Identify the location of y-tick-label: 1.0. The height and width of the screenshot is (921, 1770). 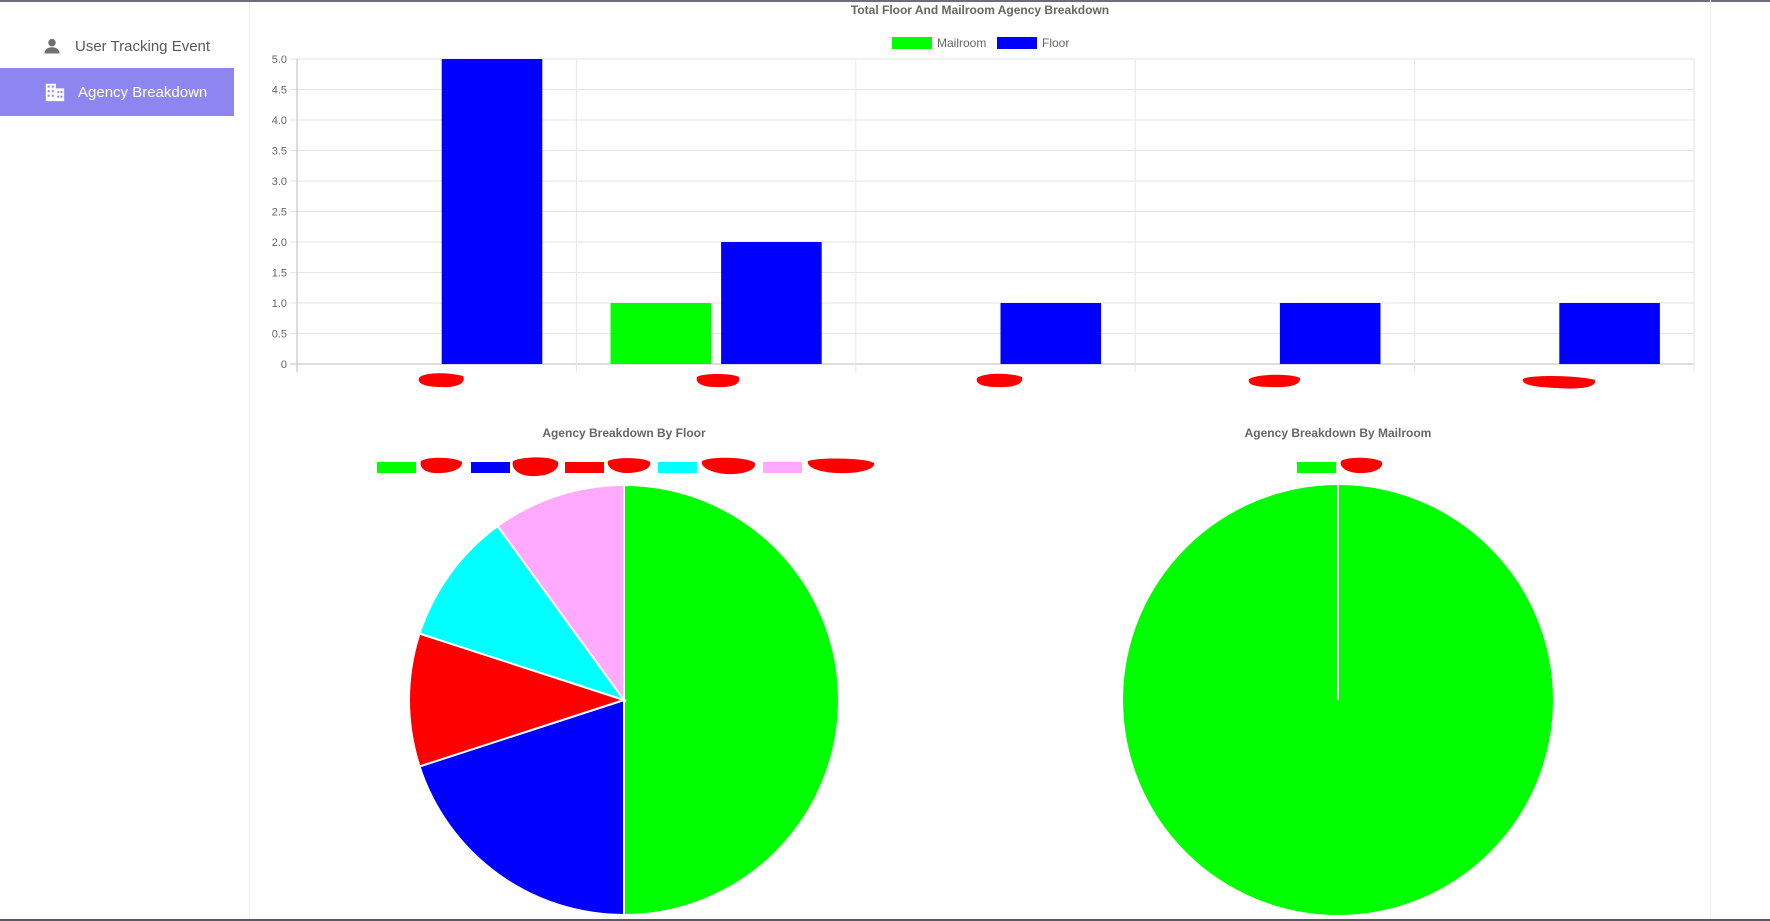
(279, 304).